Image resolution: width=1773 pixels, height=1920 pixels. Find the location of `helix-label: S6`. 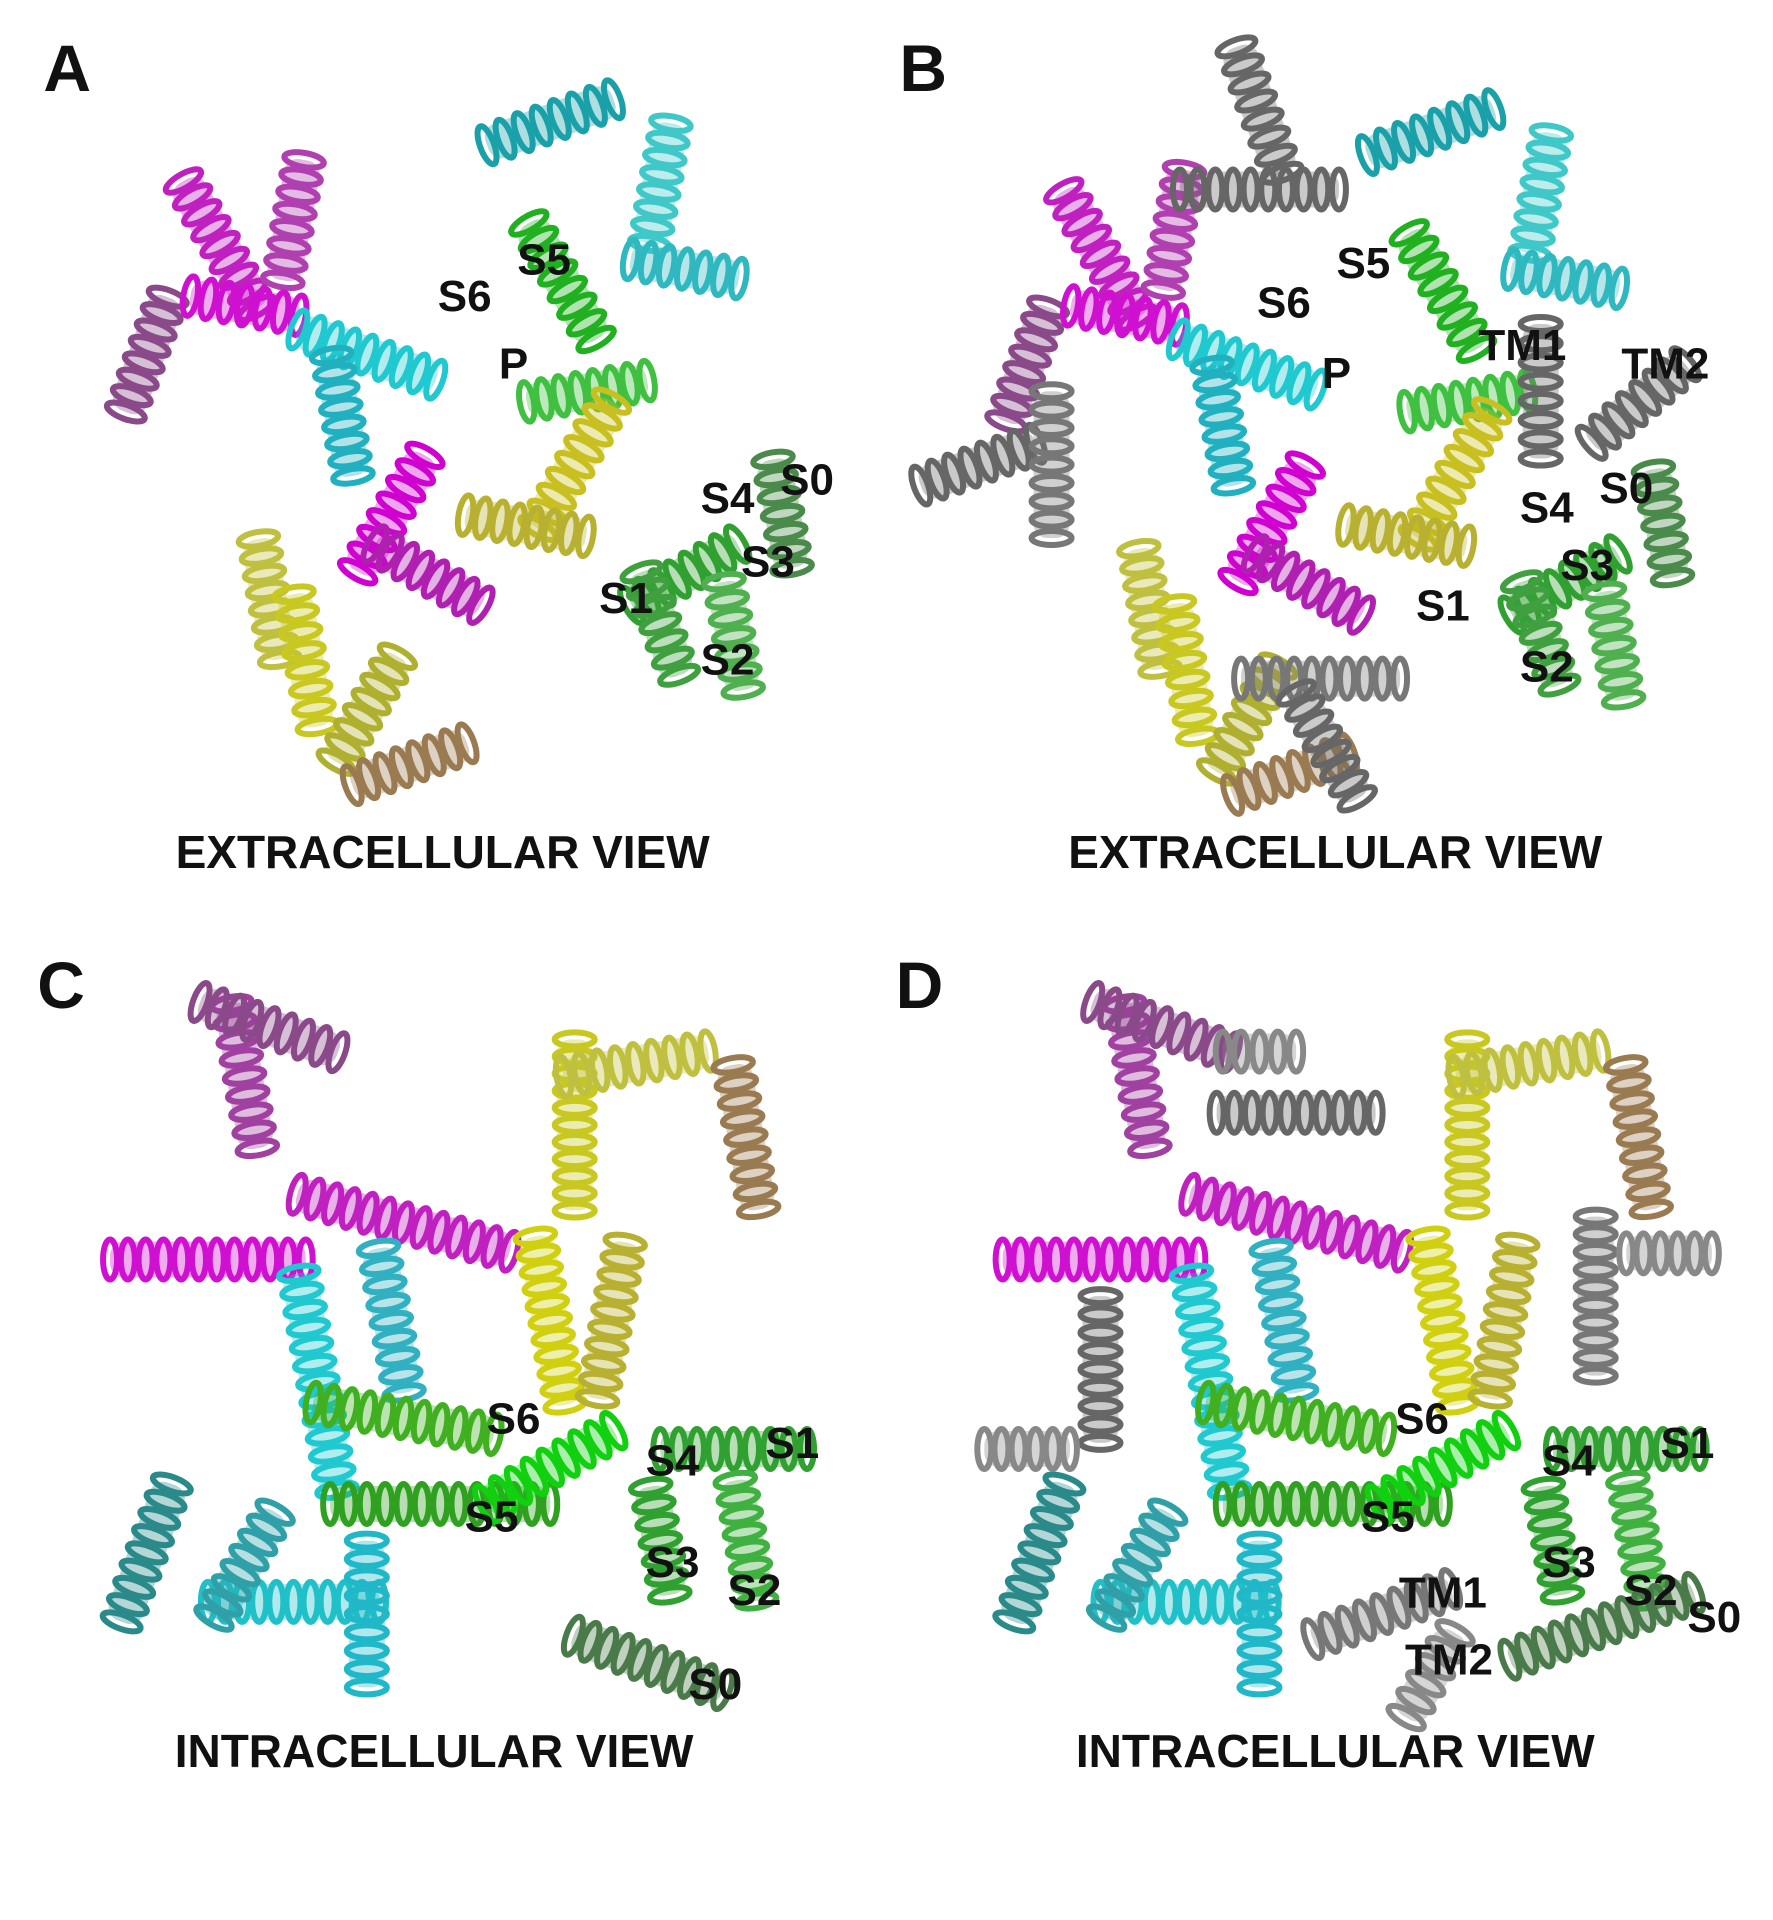

helix-label: S6 is located at coordinates (514, 1419).